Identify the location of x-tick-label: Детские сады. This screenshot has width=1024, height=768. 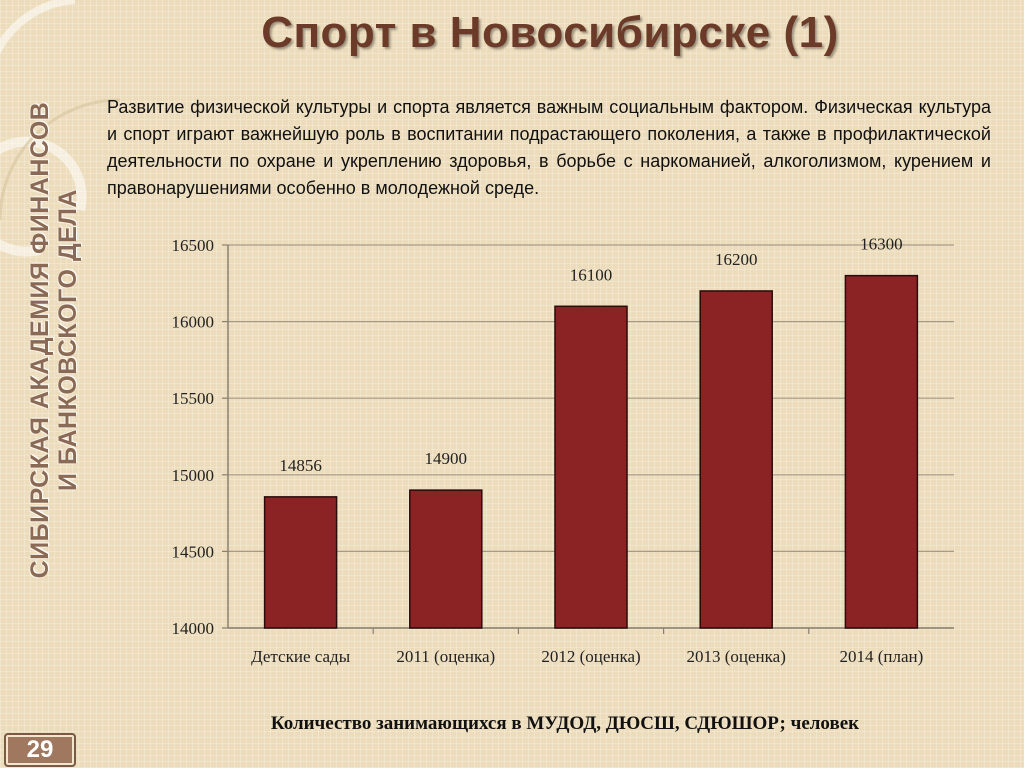
(301, 656).